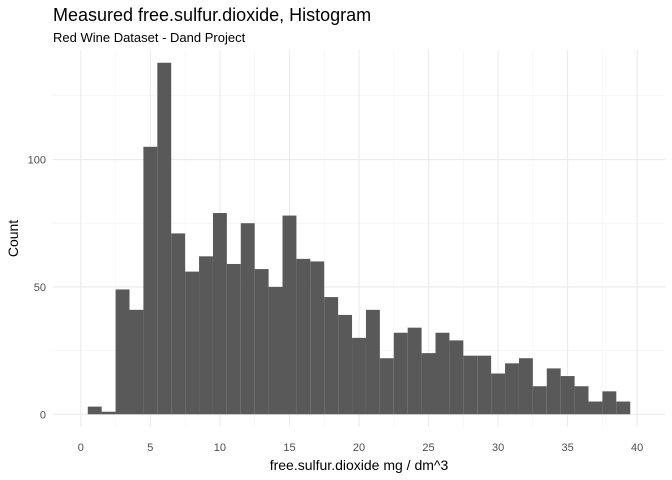 This screenshot has width=672, height=480. I want to click on x-tick-label: 30, so click(498, 448).